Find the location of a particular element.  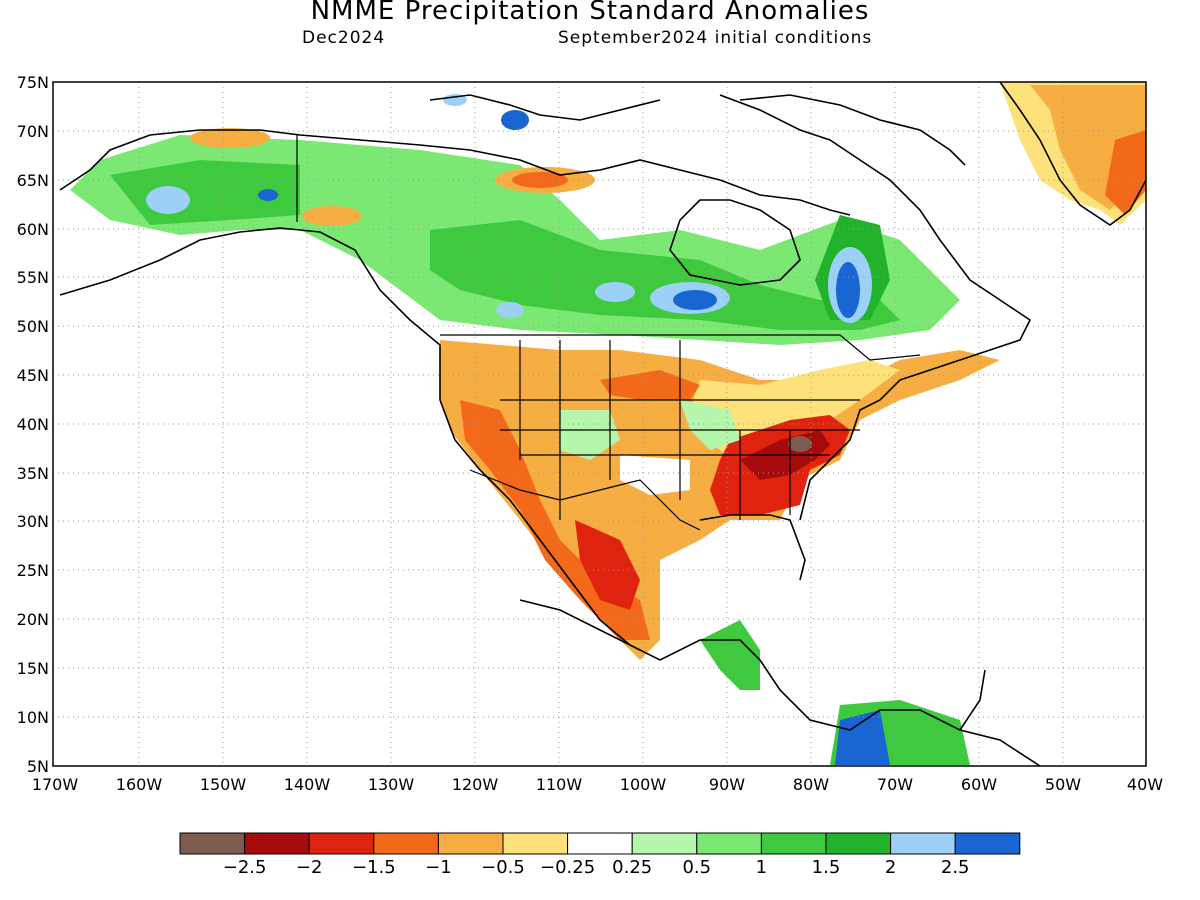

colorbar-label: 1 is located at coordinates (761, 867).